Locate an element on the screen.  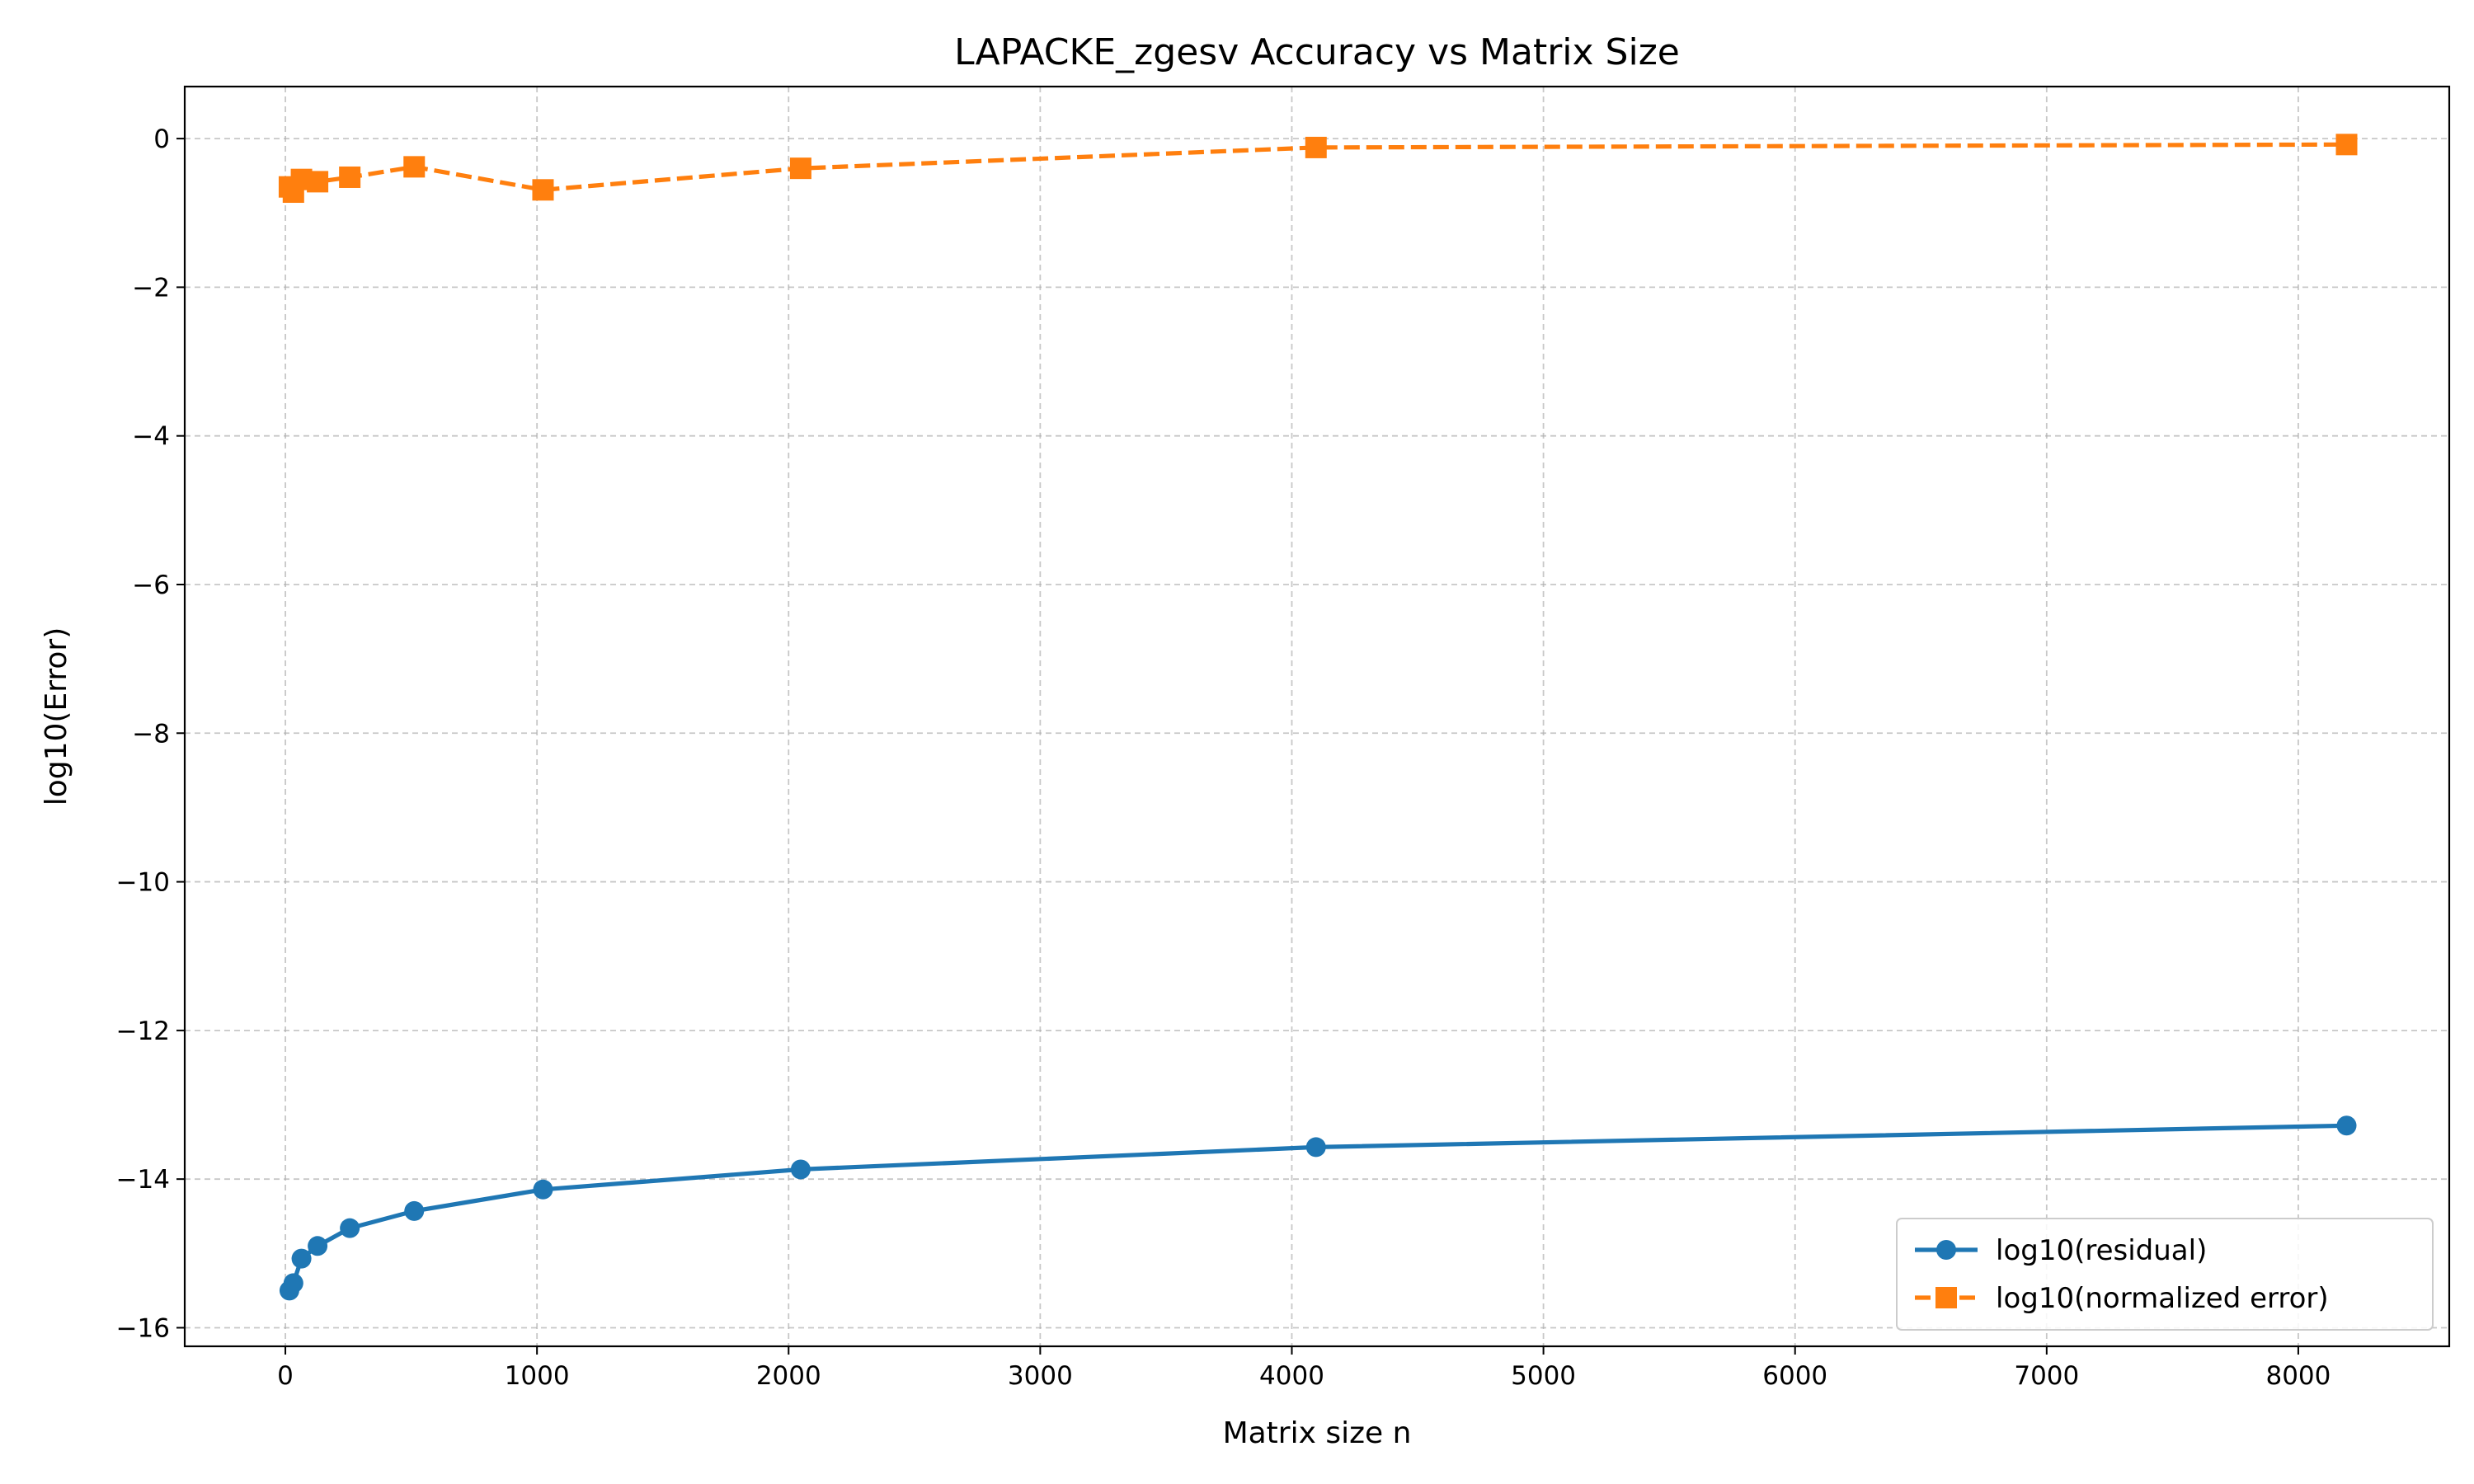
y-tick-label: −10 is located at coordinates (143, 883).